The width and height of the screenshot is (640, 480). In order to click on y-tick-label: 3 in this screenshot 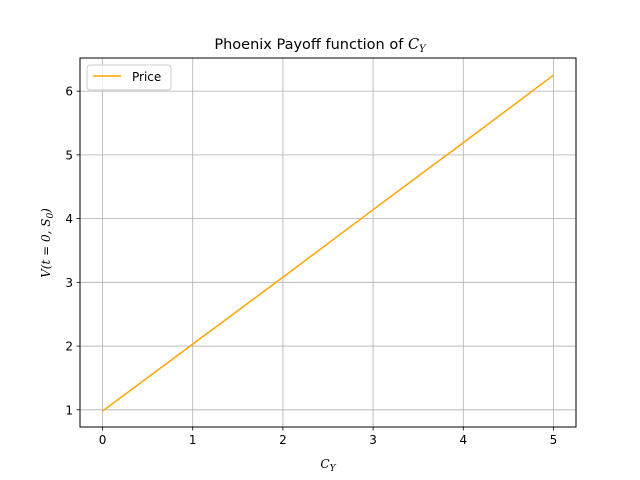, I will do `click(69, 283)`.